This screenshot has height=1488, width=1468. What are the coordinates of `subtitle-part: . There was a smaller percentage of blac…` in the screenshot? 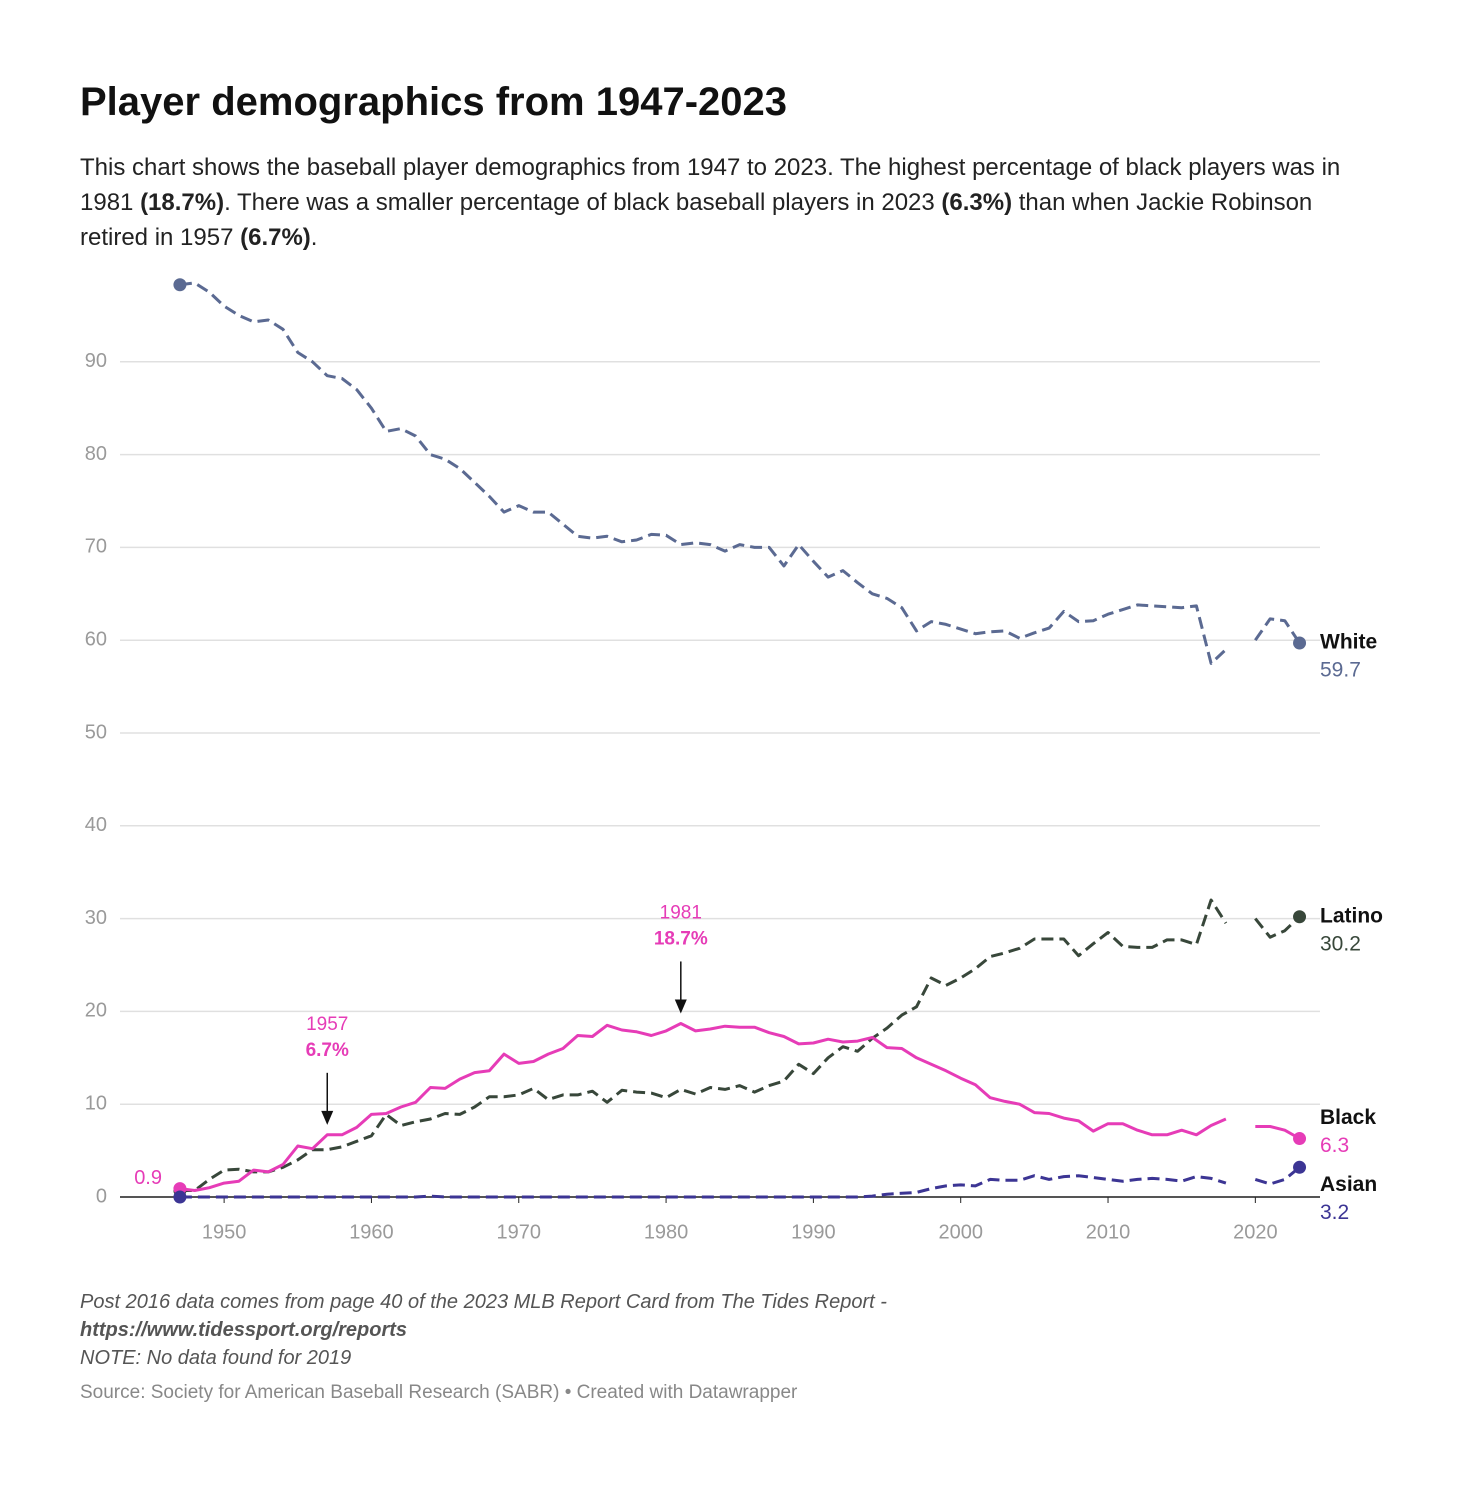 It's located at (583, 202).